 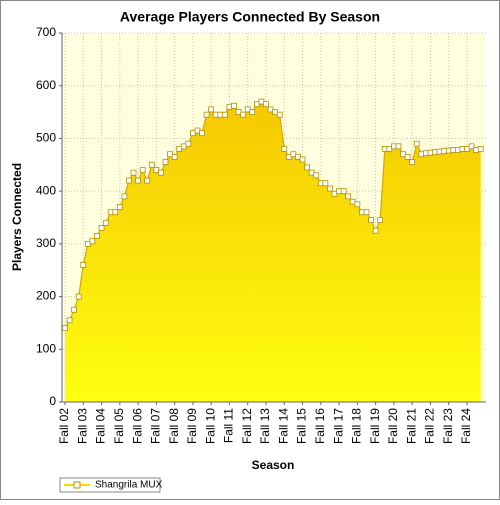 I want to click on y-tick-label: 600, so click(x=46, y=85).